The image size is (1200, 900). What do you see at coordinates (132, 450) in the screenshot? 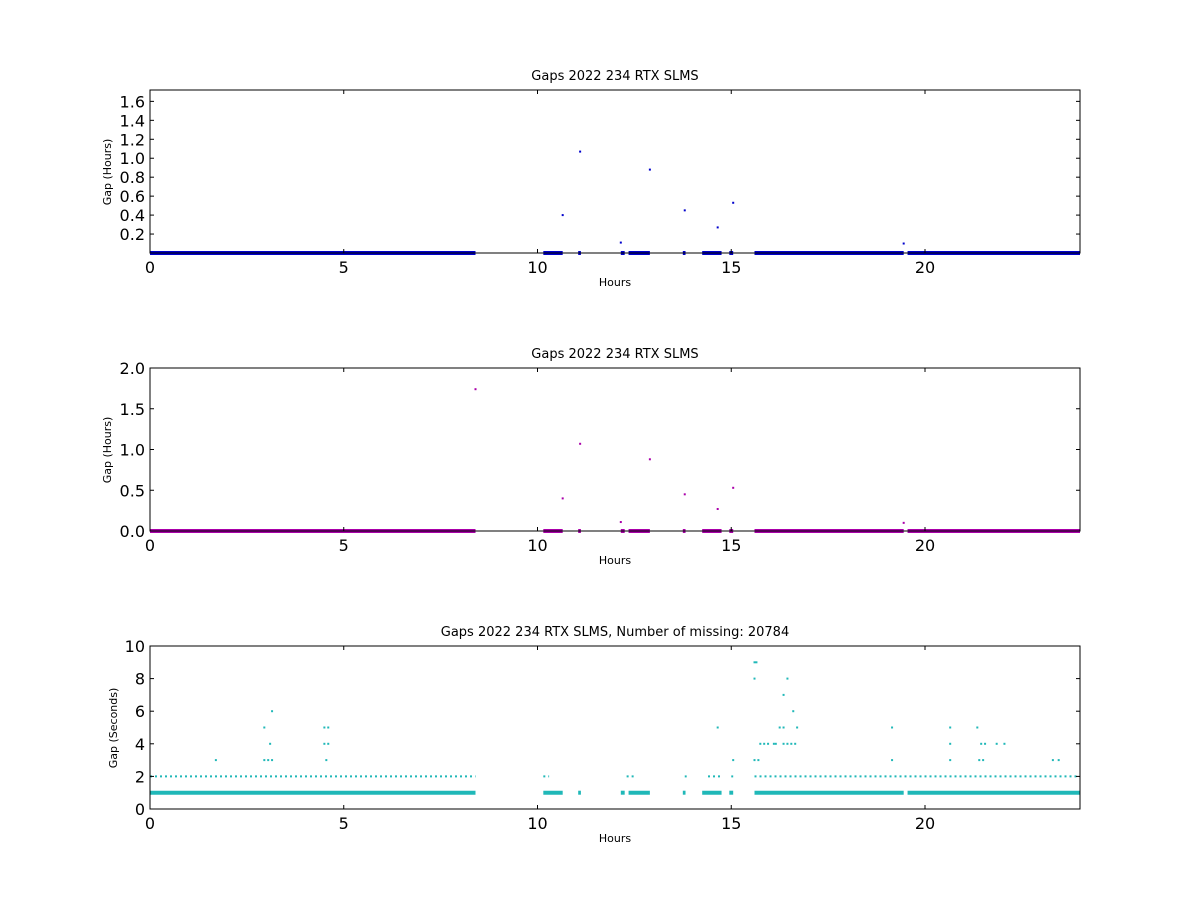
I see `y-tick-label-2: 1.0` at bounding box center [132, 450].